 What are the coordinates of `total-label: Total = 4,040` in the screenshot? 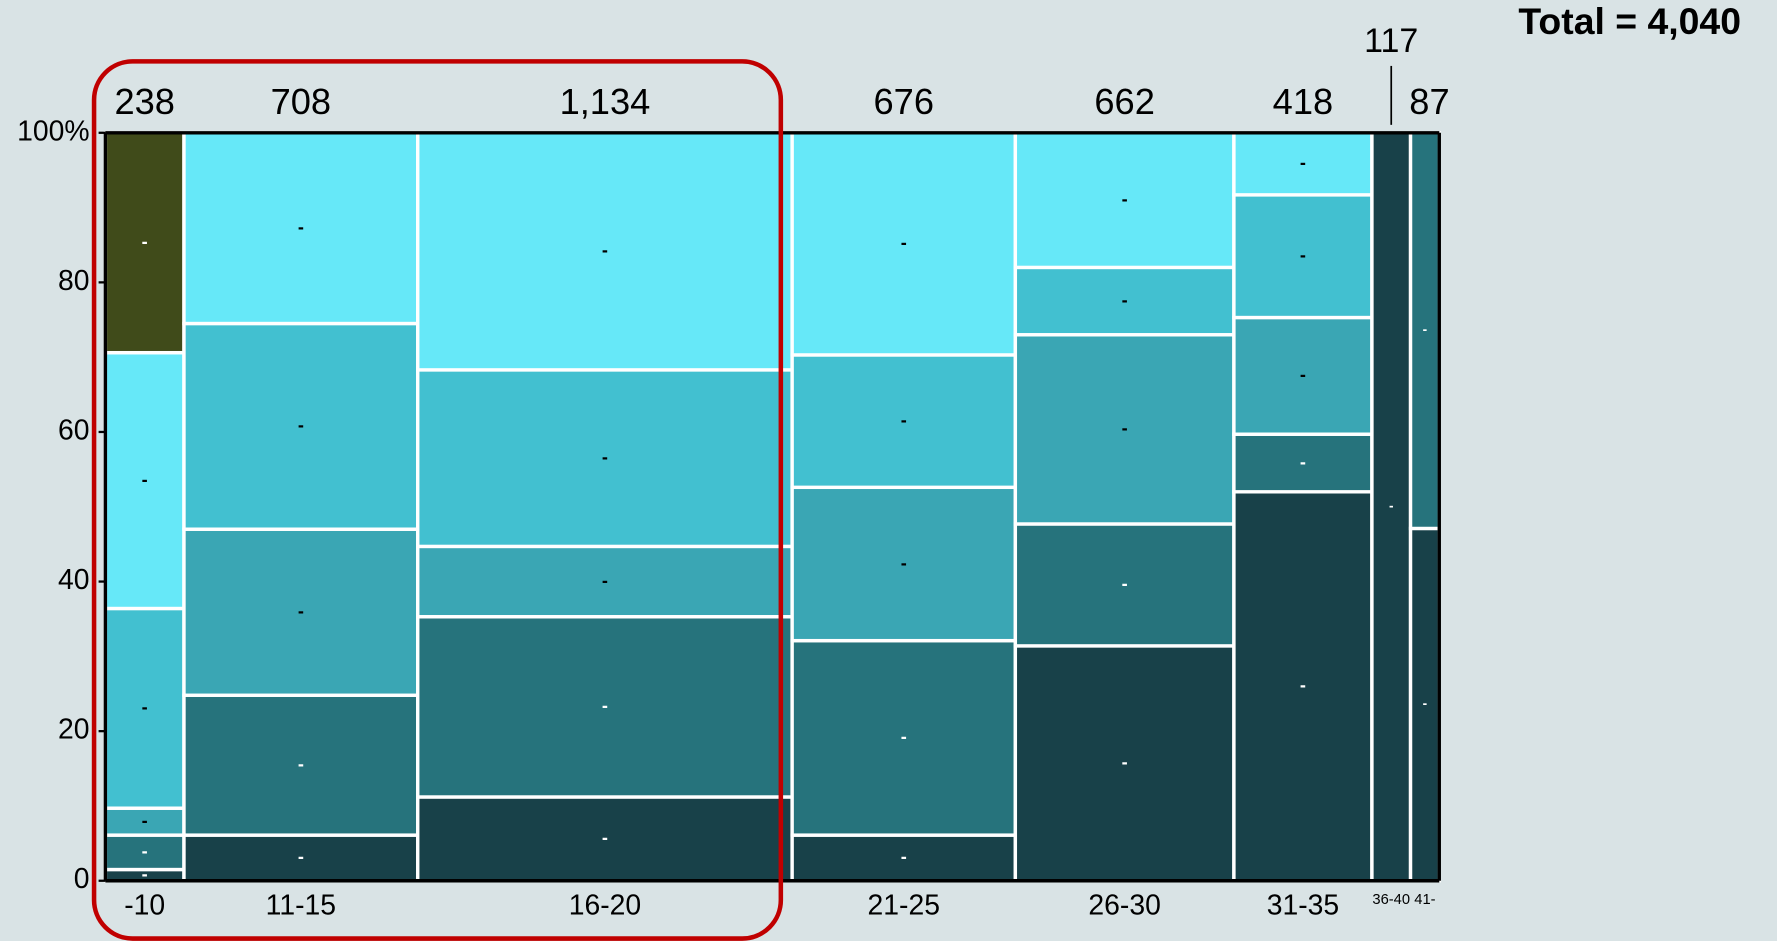 It's located at (1629, 21).